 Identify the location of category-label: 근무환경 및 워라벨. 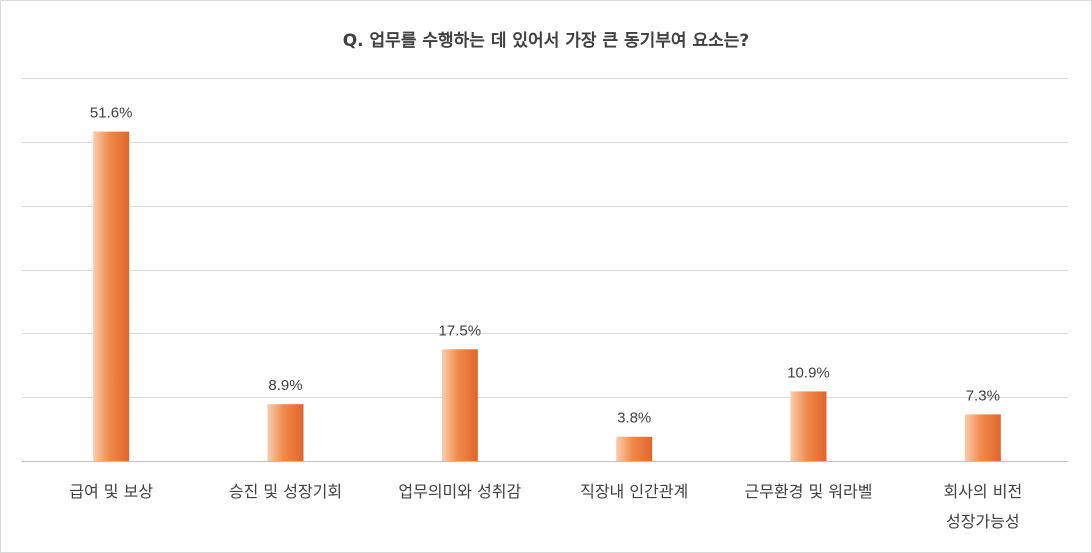
(809, 491).